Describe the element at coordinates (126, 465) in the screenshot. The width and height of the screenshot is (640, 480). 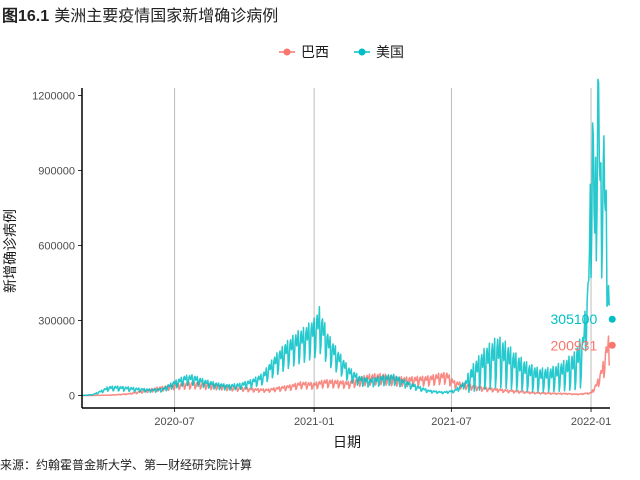
I see `source-note: 来源：约翰霍普金斯大学、第一财经研究院计算` at that location.